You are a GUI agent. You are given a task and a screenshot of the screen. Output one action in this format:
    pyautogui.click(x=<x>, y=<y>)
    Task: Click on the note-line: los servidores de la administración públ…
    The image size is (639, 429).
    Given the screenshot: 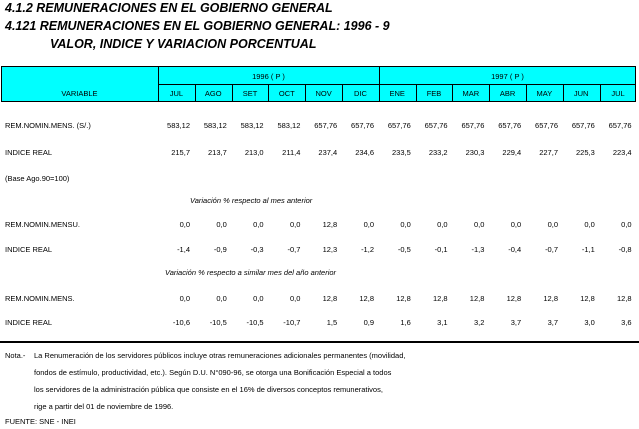 What is the action you would take?
    pyautogui.click(x=208, y=389)
    